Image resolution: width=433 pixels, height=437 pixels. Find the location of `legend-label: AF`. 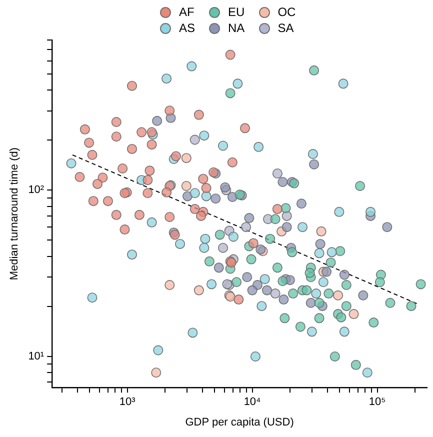

legend-label: AF is located at coordinates (186, 12).